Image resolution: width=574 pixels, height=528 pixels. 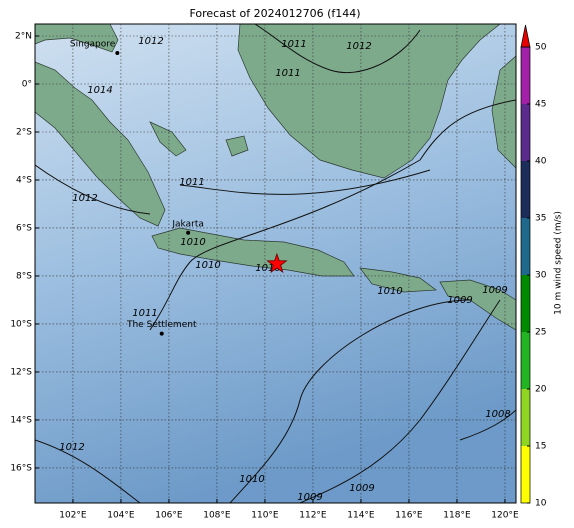 What do you see at coordinates (23, 36) in the screenshot?
I see `lat-tick-label: 2°N` at bounding box center [23, 36].